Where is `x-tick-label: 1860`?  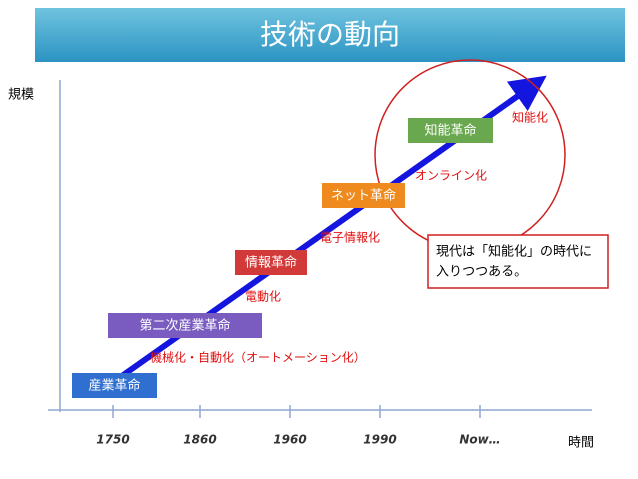
x-tick-label: 1860 is located at coordinates (199, 440).